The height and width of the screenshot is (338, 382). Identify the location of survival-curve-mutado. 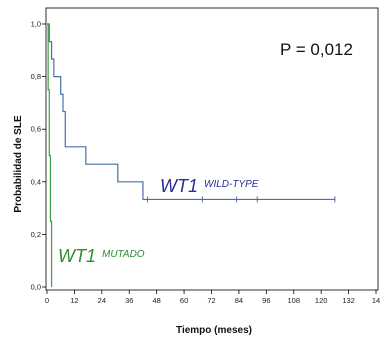
(50, 155).